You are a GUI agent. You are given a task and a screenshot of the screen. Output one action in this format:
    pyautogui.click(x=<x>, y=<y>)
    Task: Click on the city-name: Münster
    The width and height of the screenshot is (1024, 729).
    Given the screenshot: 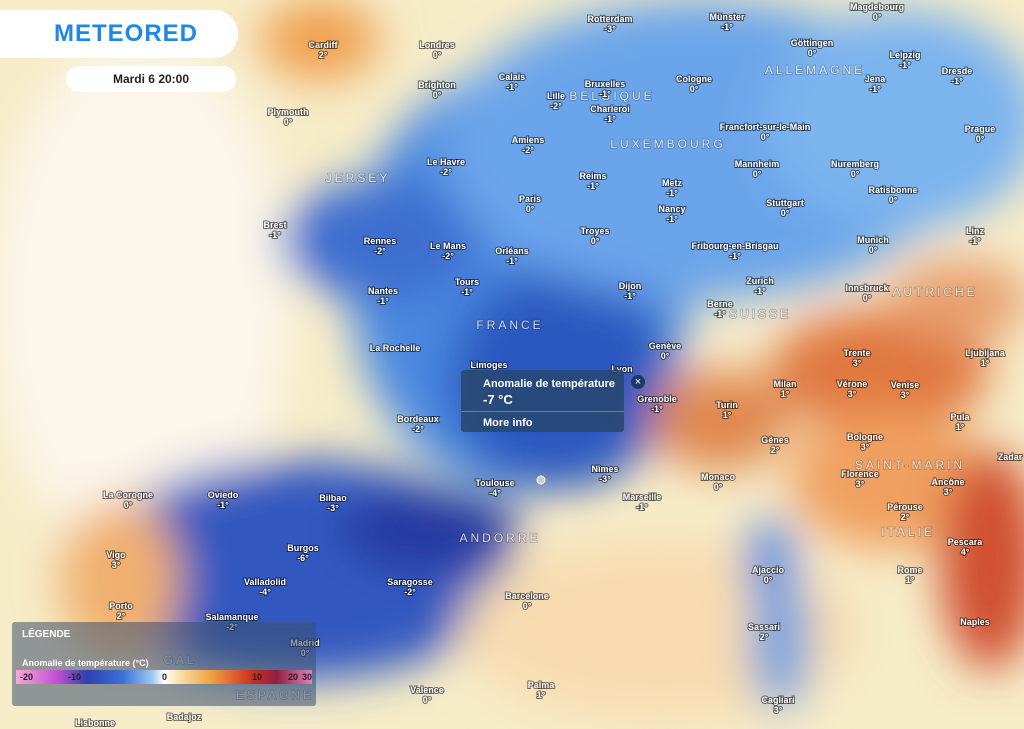 What is the action you would take?
    pyautogui.click(x=727, y=17)
    